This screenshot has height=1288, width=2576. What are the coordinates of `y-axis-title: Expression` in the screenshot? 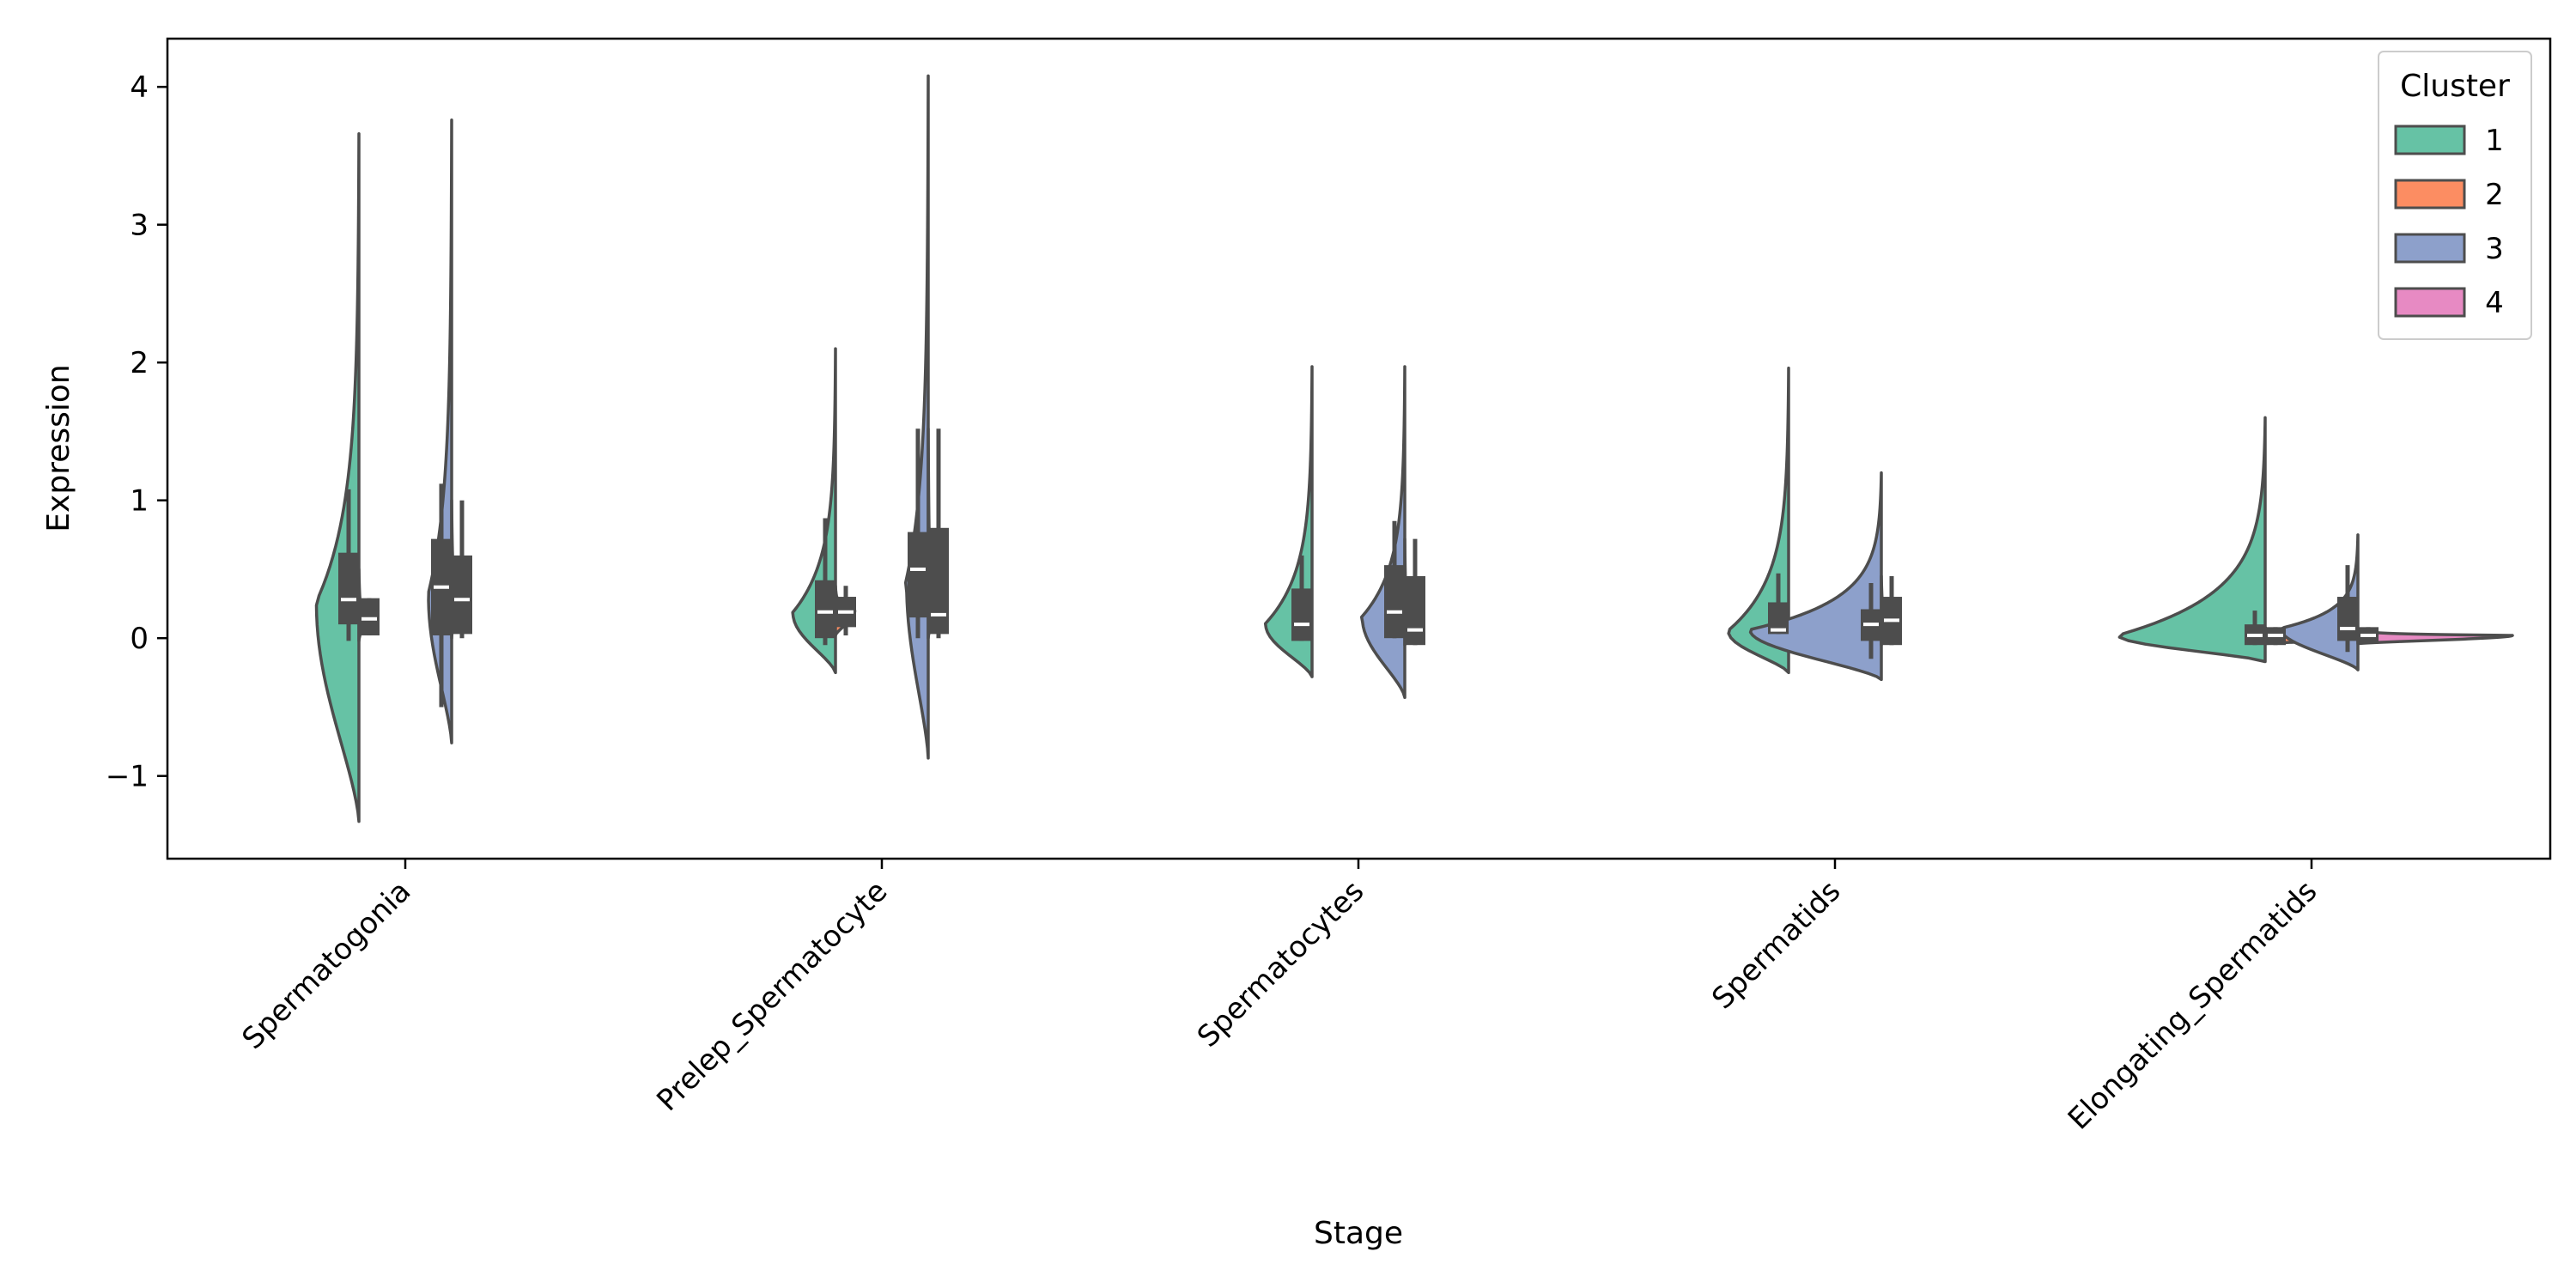 It's located at (59, 448).